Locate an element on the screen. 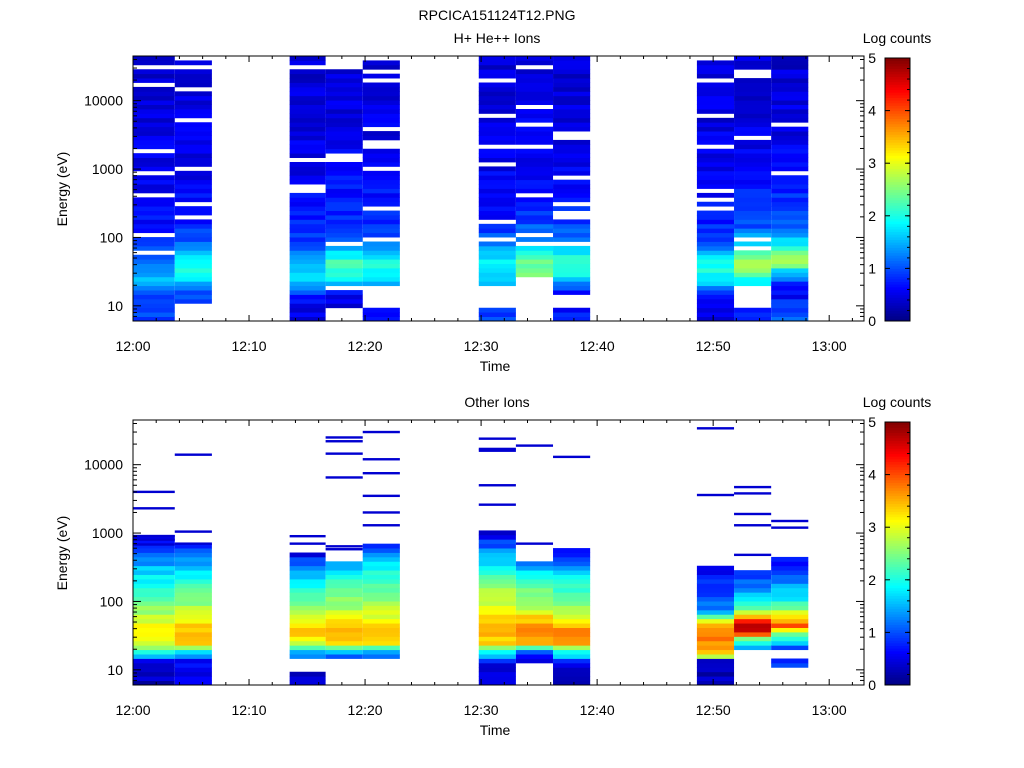 This screenshot has height=768, width=1024. x-tick-label: 13:00 is located at coordinates (829, 710).